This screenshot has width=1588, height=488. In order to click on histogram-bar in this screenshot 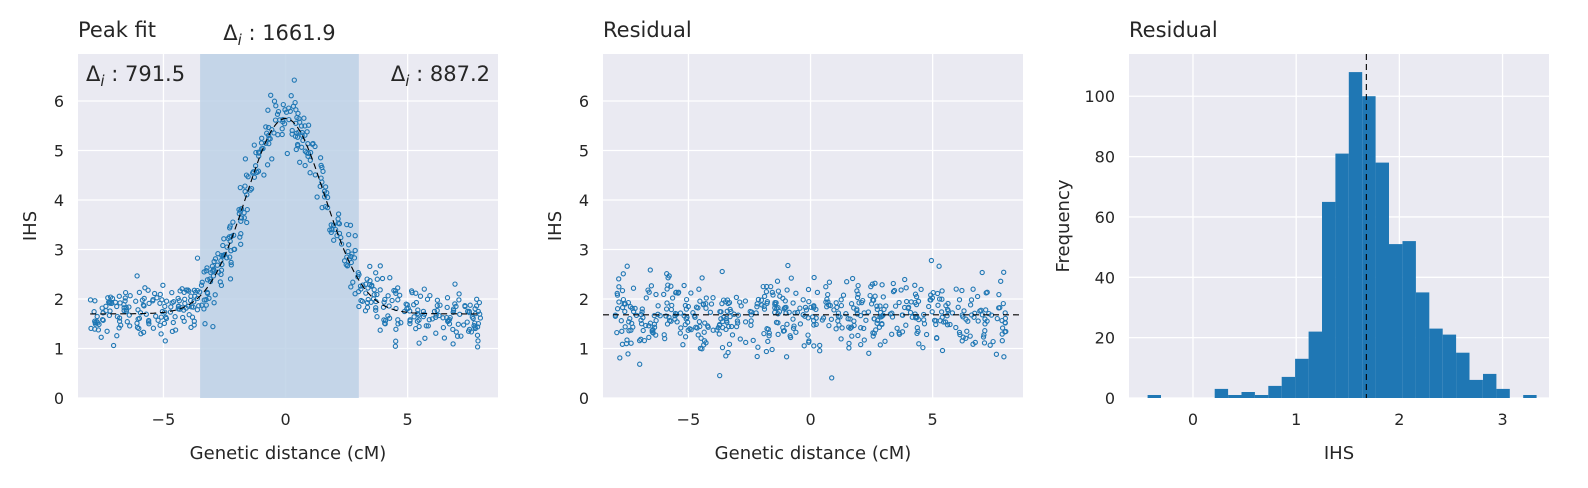, I will do `click(1476, 388)`.